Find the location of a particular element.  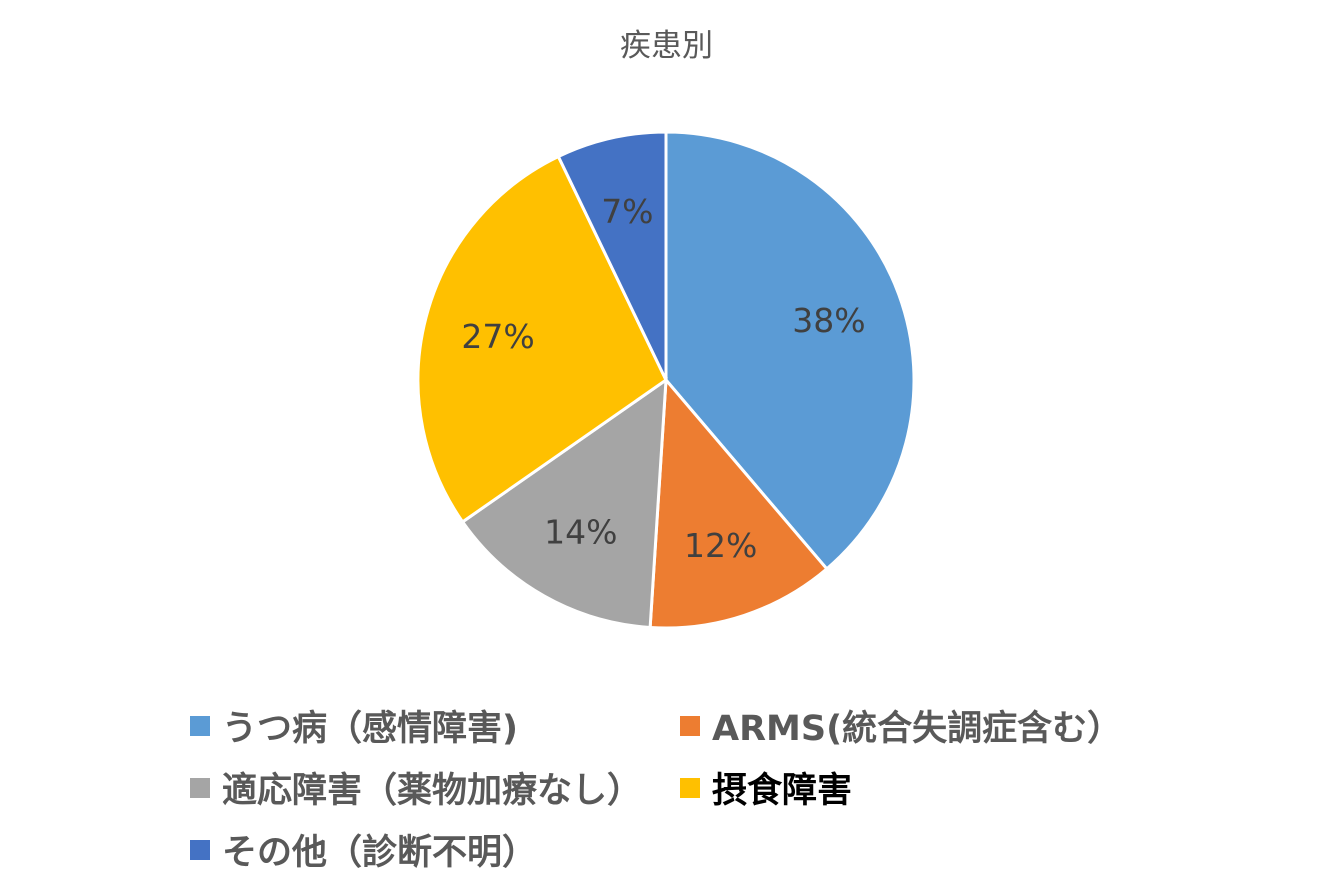

pie-slice-other is located at coordinates (612, 255).